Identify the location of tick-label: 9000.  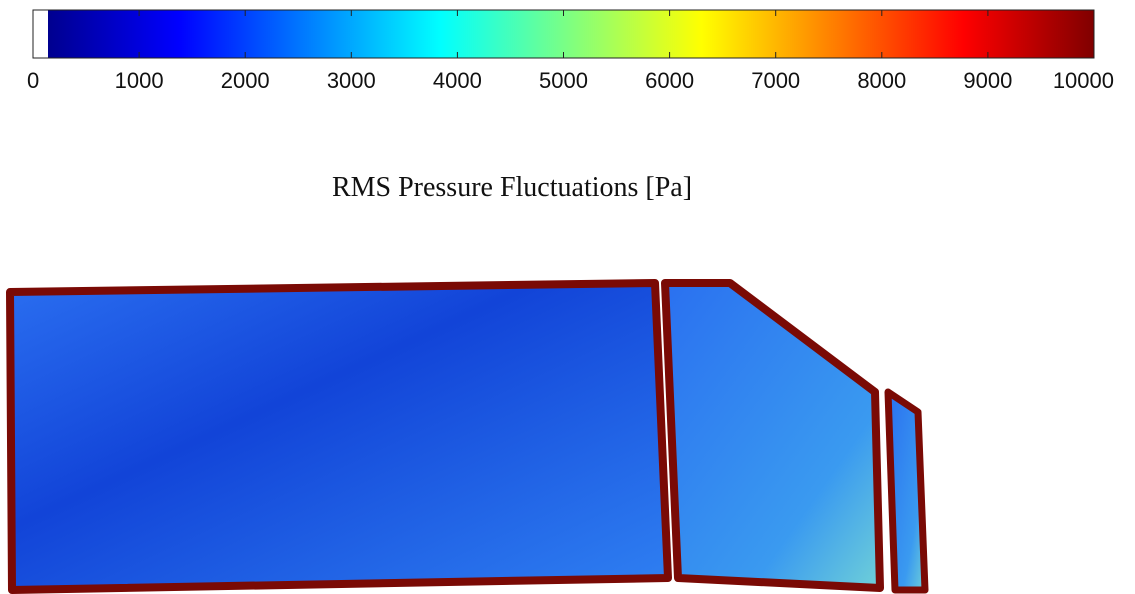
(987, 80).